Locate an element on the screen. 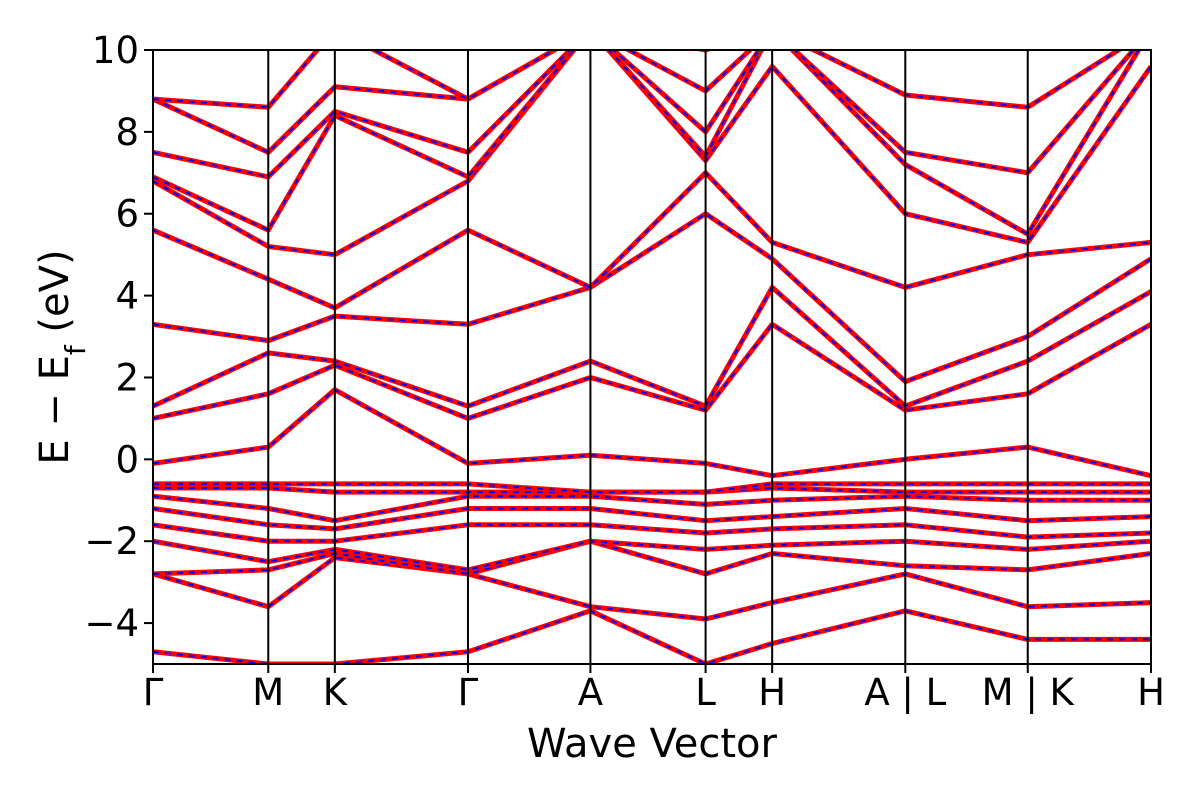  x-tick-label: M | K is located at coordinates (1029, 692).